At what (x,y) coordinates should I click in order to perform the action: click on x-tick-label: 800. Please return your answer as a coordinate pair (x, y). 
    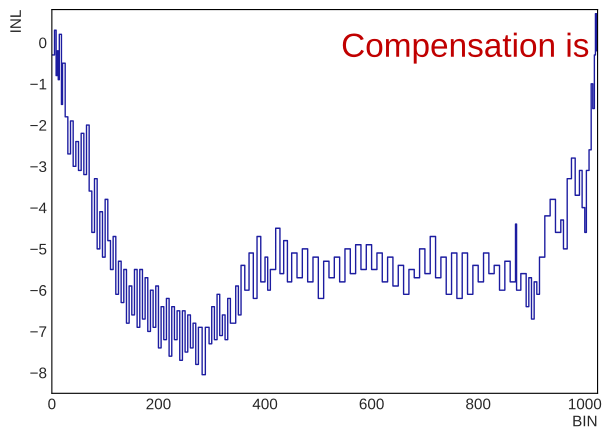
    Looking at the image, I should click on (478, 404).